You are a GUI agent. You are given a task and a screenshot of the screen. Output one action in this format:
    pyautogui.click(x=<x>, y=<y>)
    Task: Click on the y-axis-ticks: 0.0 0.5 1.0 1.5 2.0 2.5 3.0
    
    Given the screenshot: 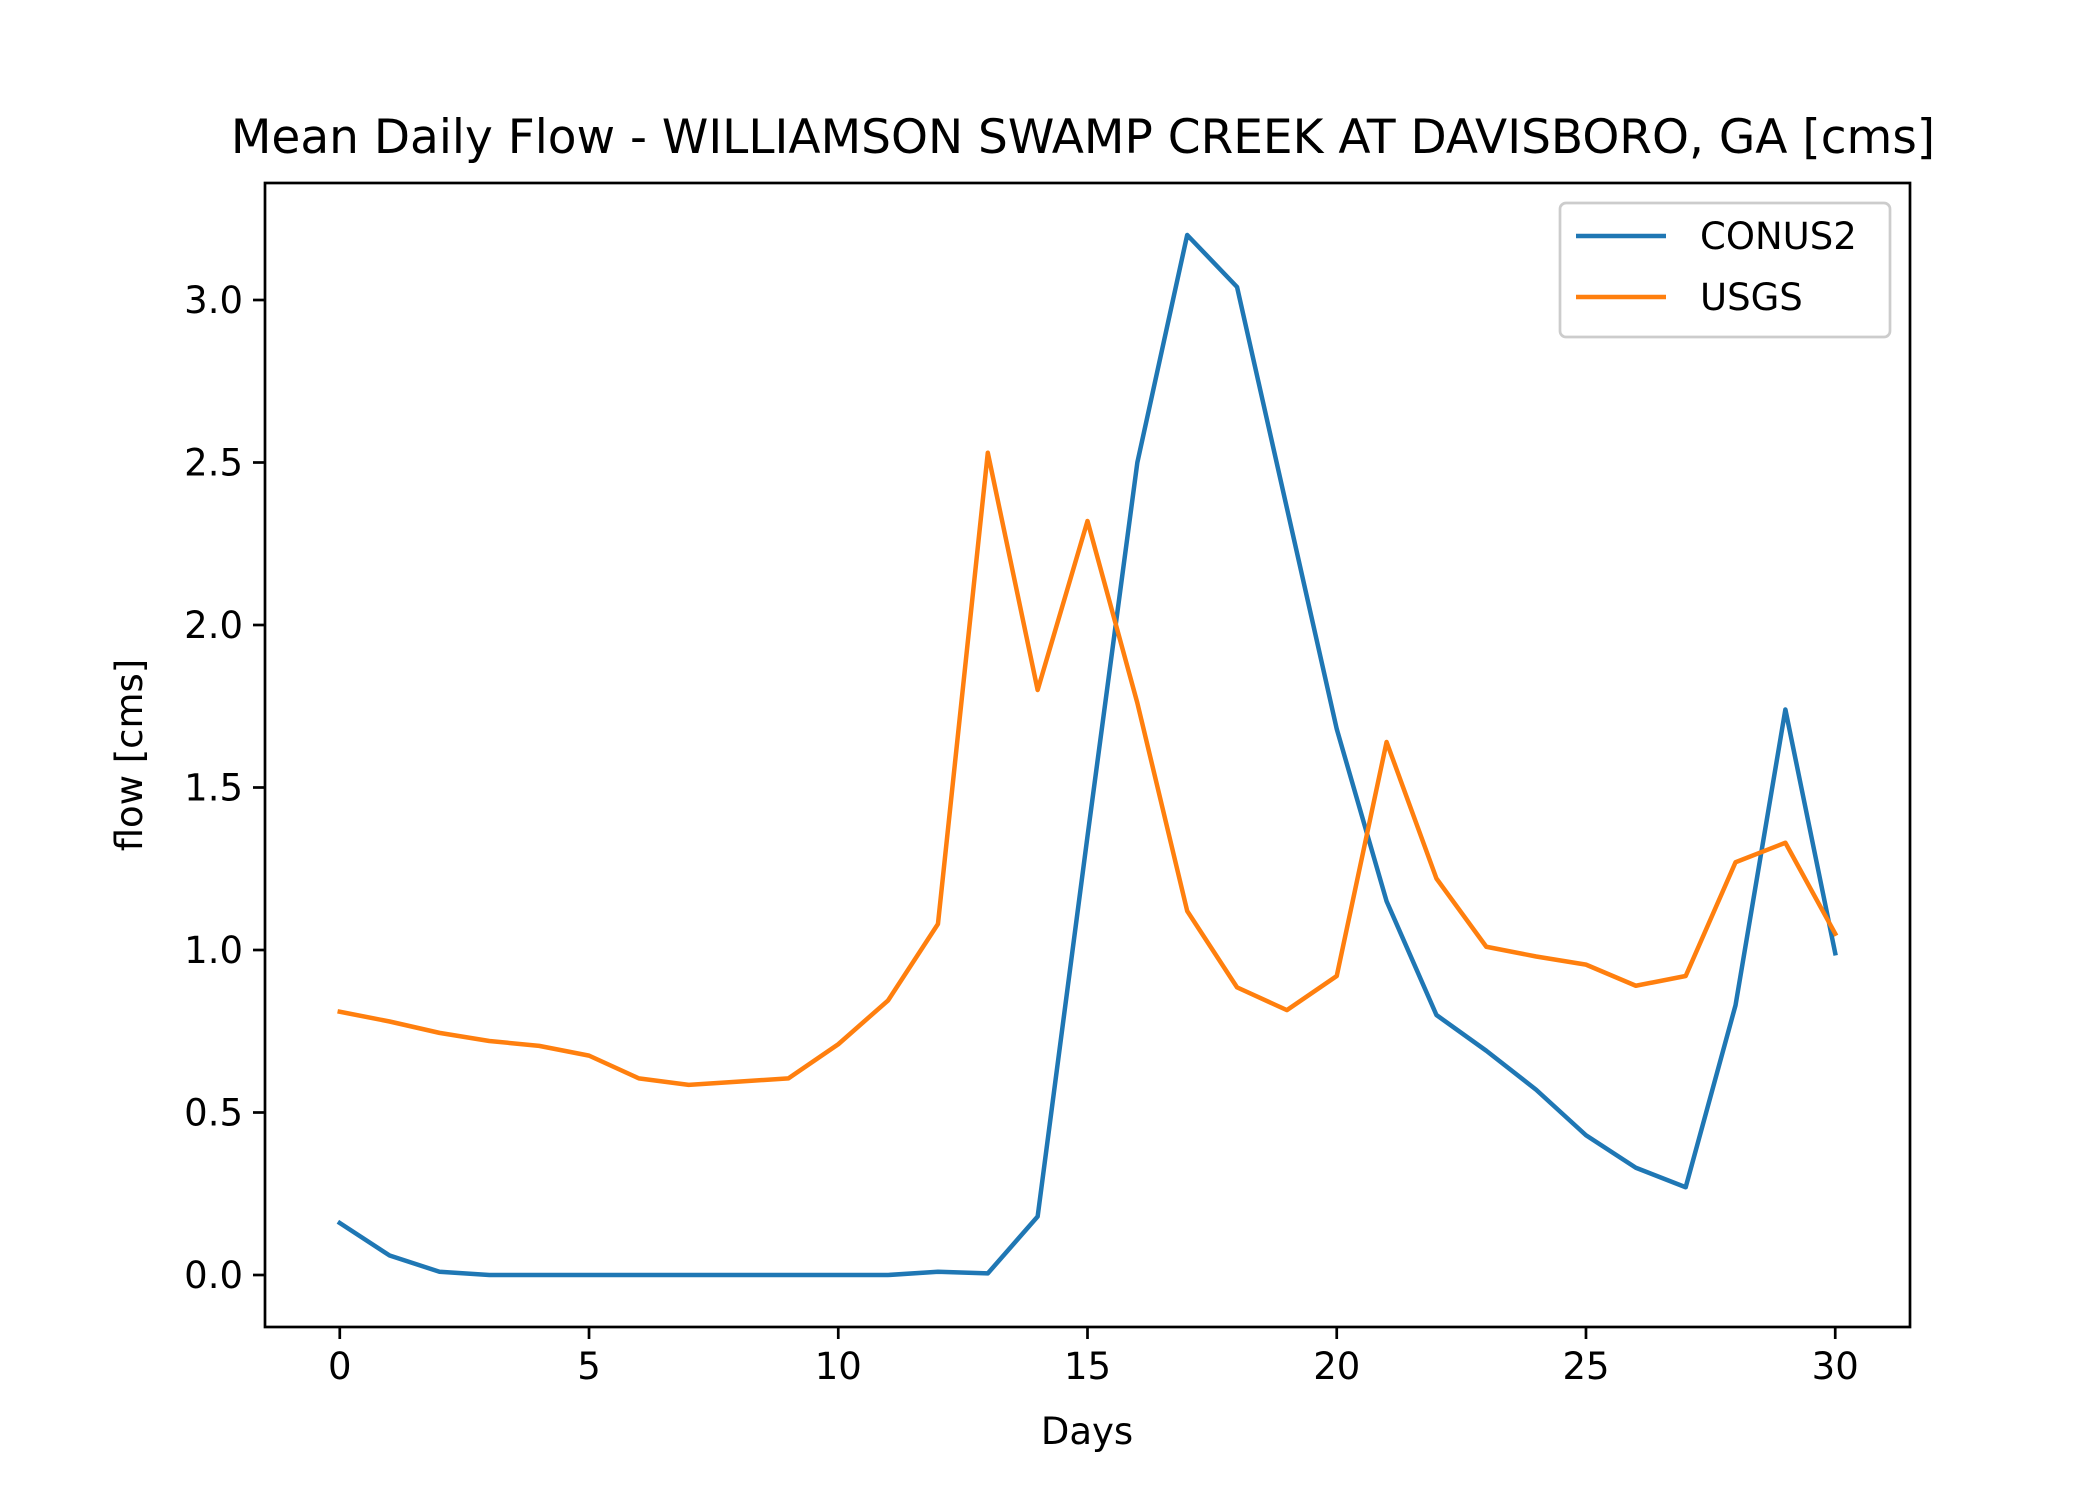 What is the action you would take?
    pyautogui.click(x=224, y=788)
    